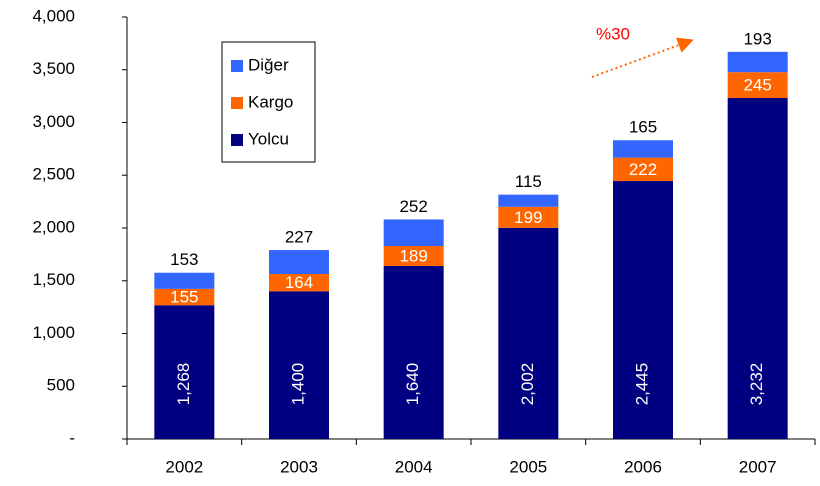 The height and width of the screenshot is (486, 820). What do you see at coordinates (528, 466) in the screenshot?
I see `x-tick-label: 2005` at bounding box center [528, 466].